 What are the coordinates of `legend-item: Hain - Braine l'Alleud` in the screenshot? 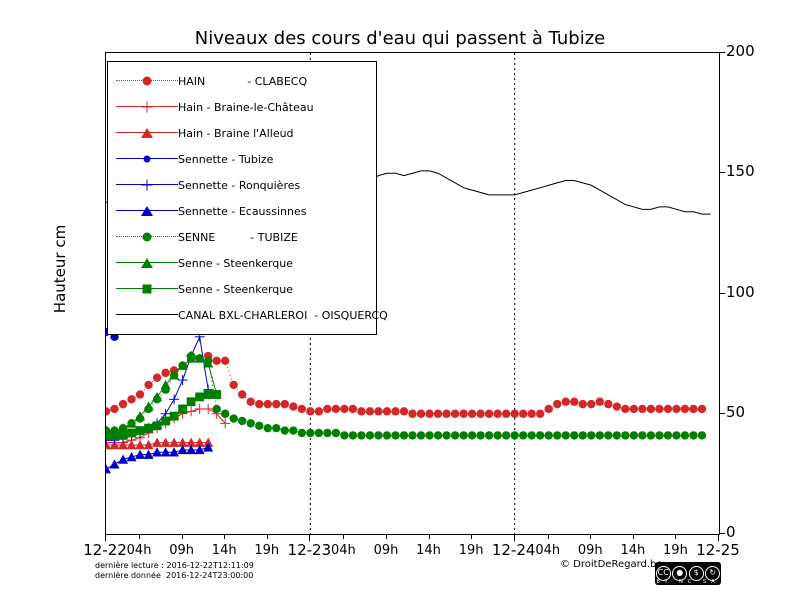 It's located at (242, 133).